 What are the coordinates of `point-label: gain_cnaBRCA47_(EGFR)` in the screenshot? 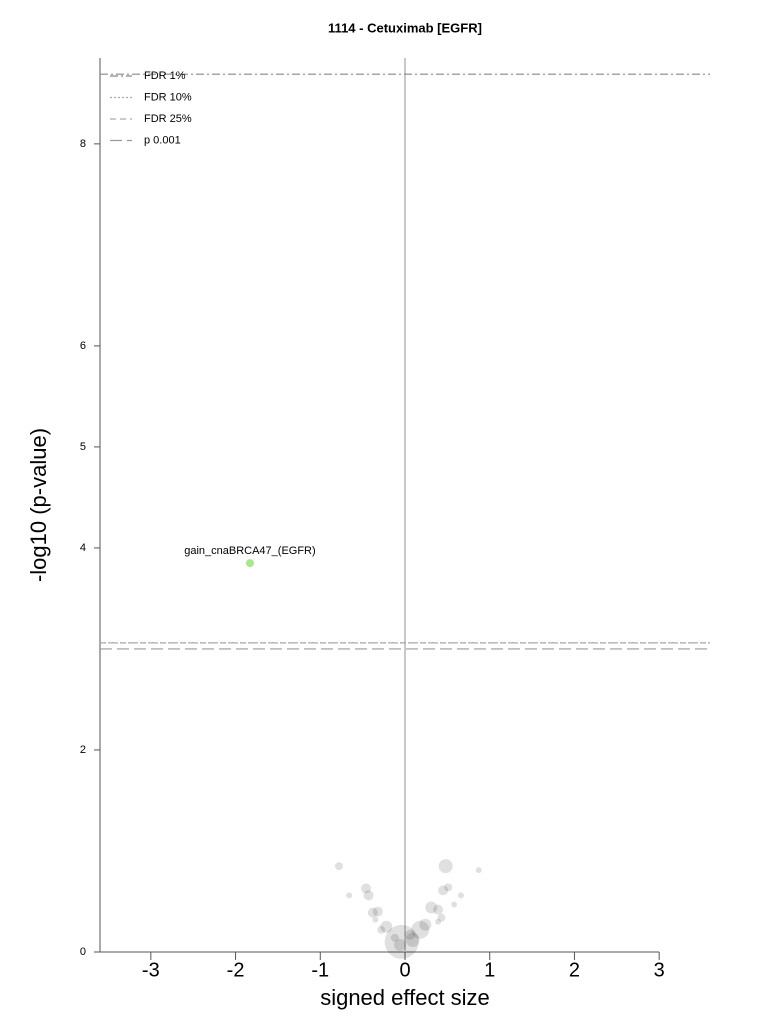 It's located at (249, 551).